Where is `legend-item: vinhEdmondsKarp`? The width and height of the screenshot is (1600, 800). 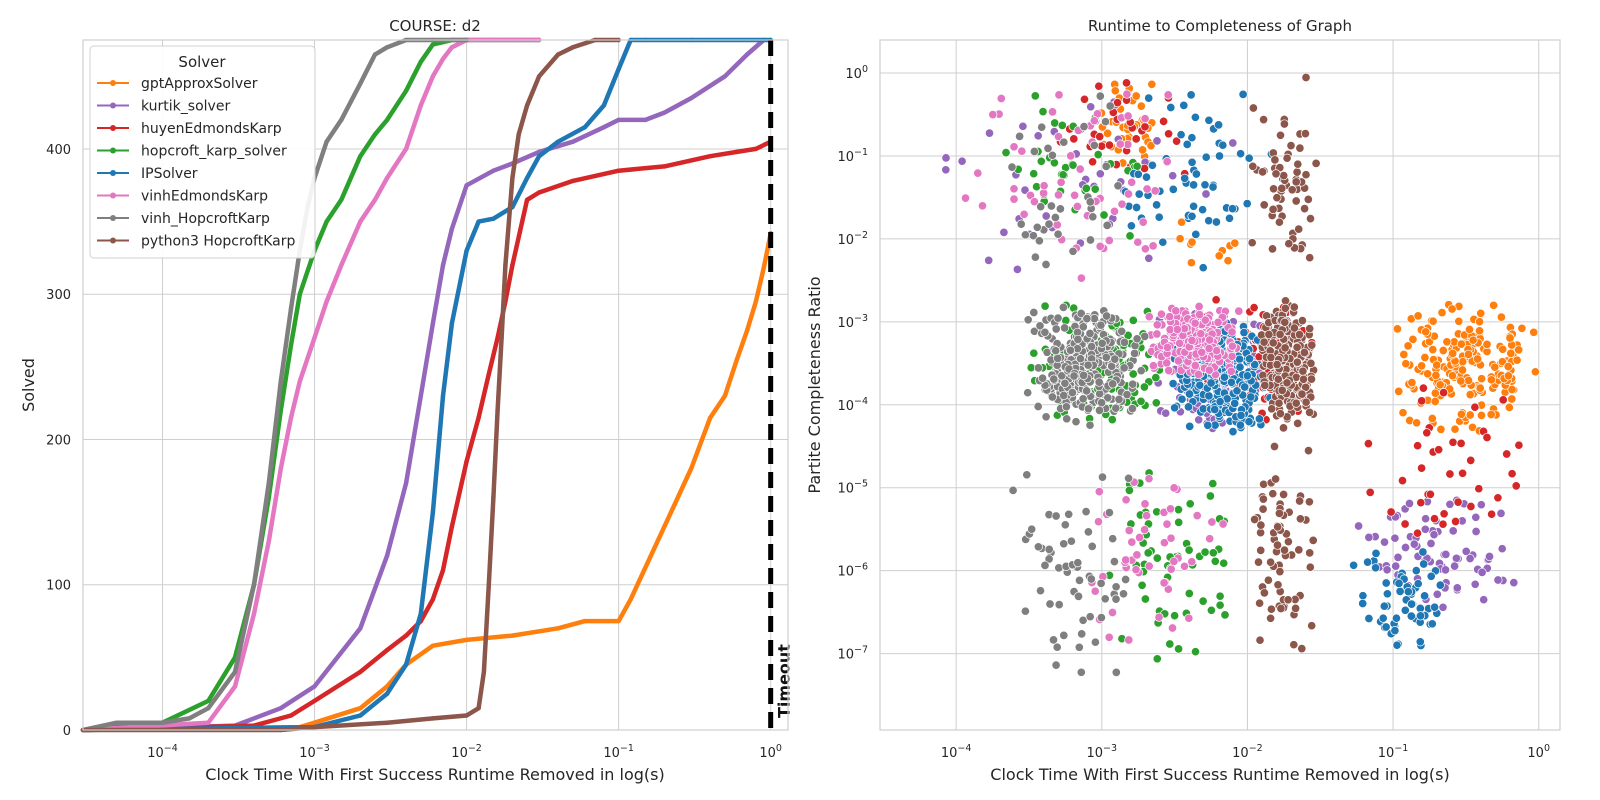
legend-item: vinhEdmondsKarp is located at coordinates (182, 197).